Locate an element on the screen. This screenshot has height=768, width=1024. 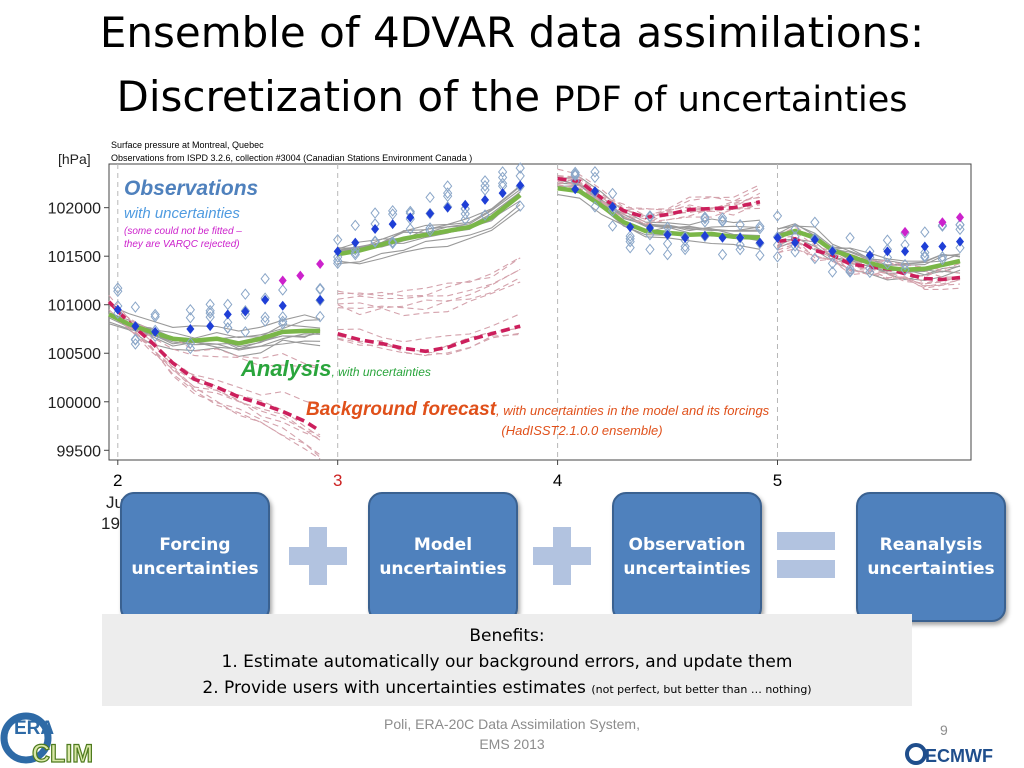
analysis-sub: , with uncertainties is located at coordinates (381, 372).